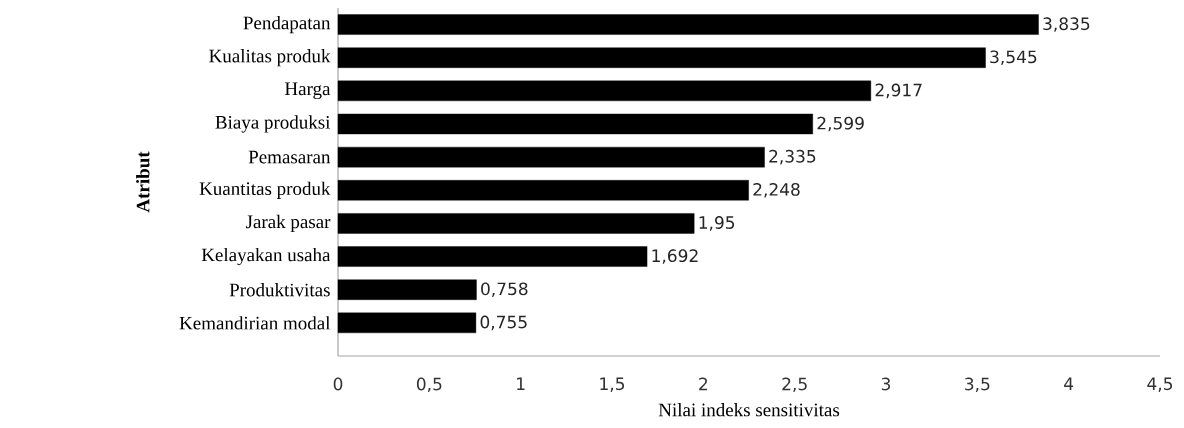  Describe the element at coordinates (703, 384) in the screenshot. I see `x-tick-label: 2` at that location.